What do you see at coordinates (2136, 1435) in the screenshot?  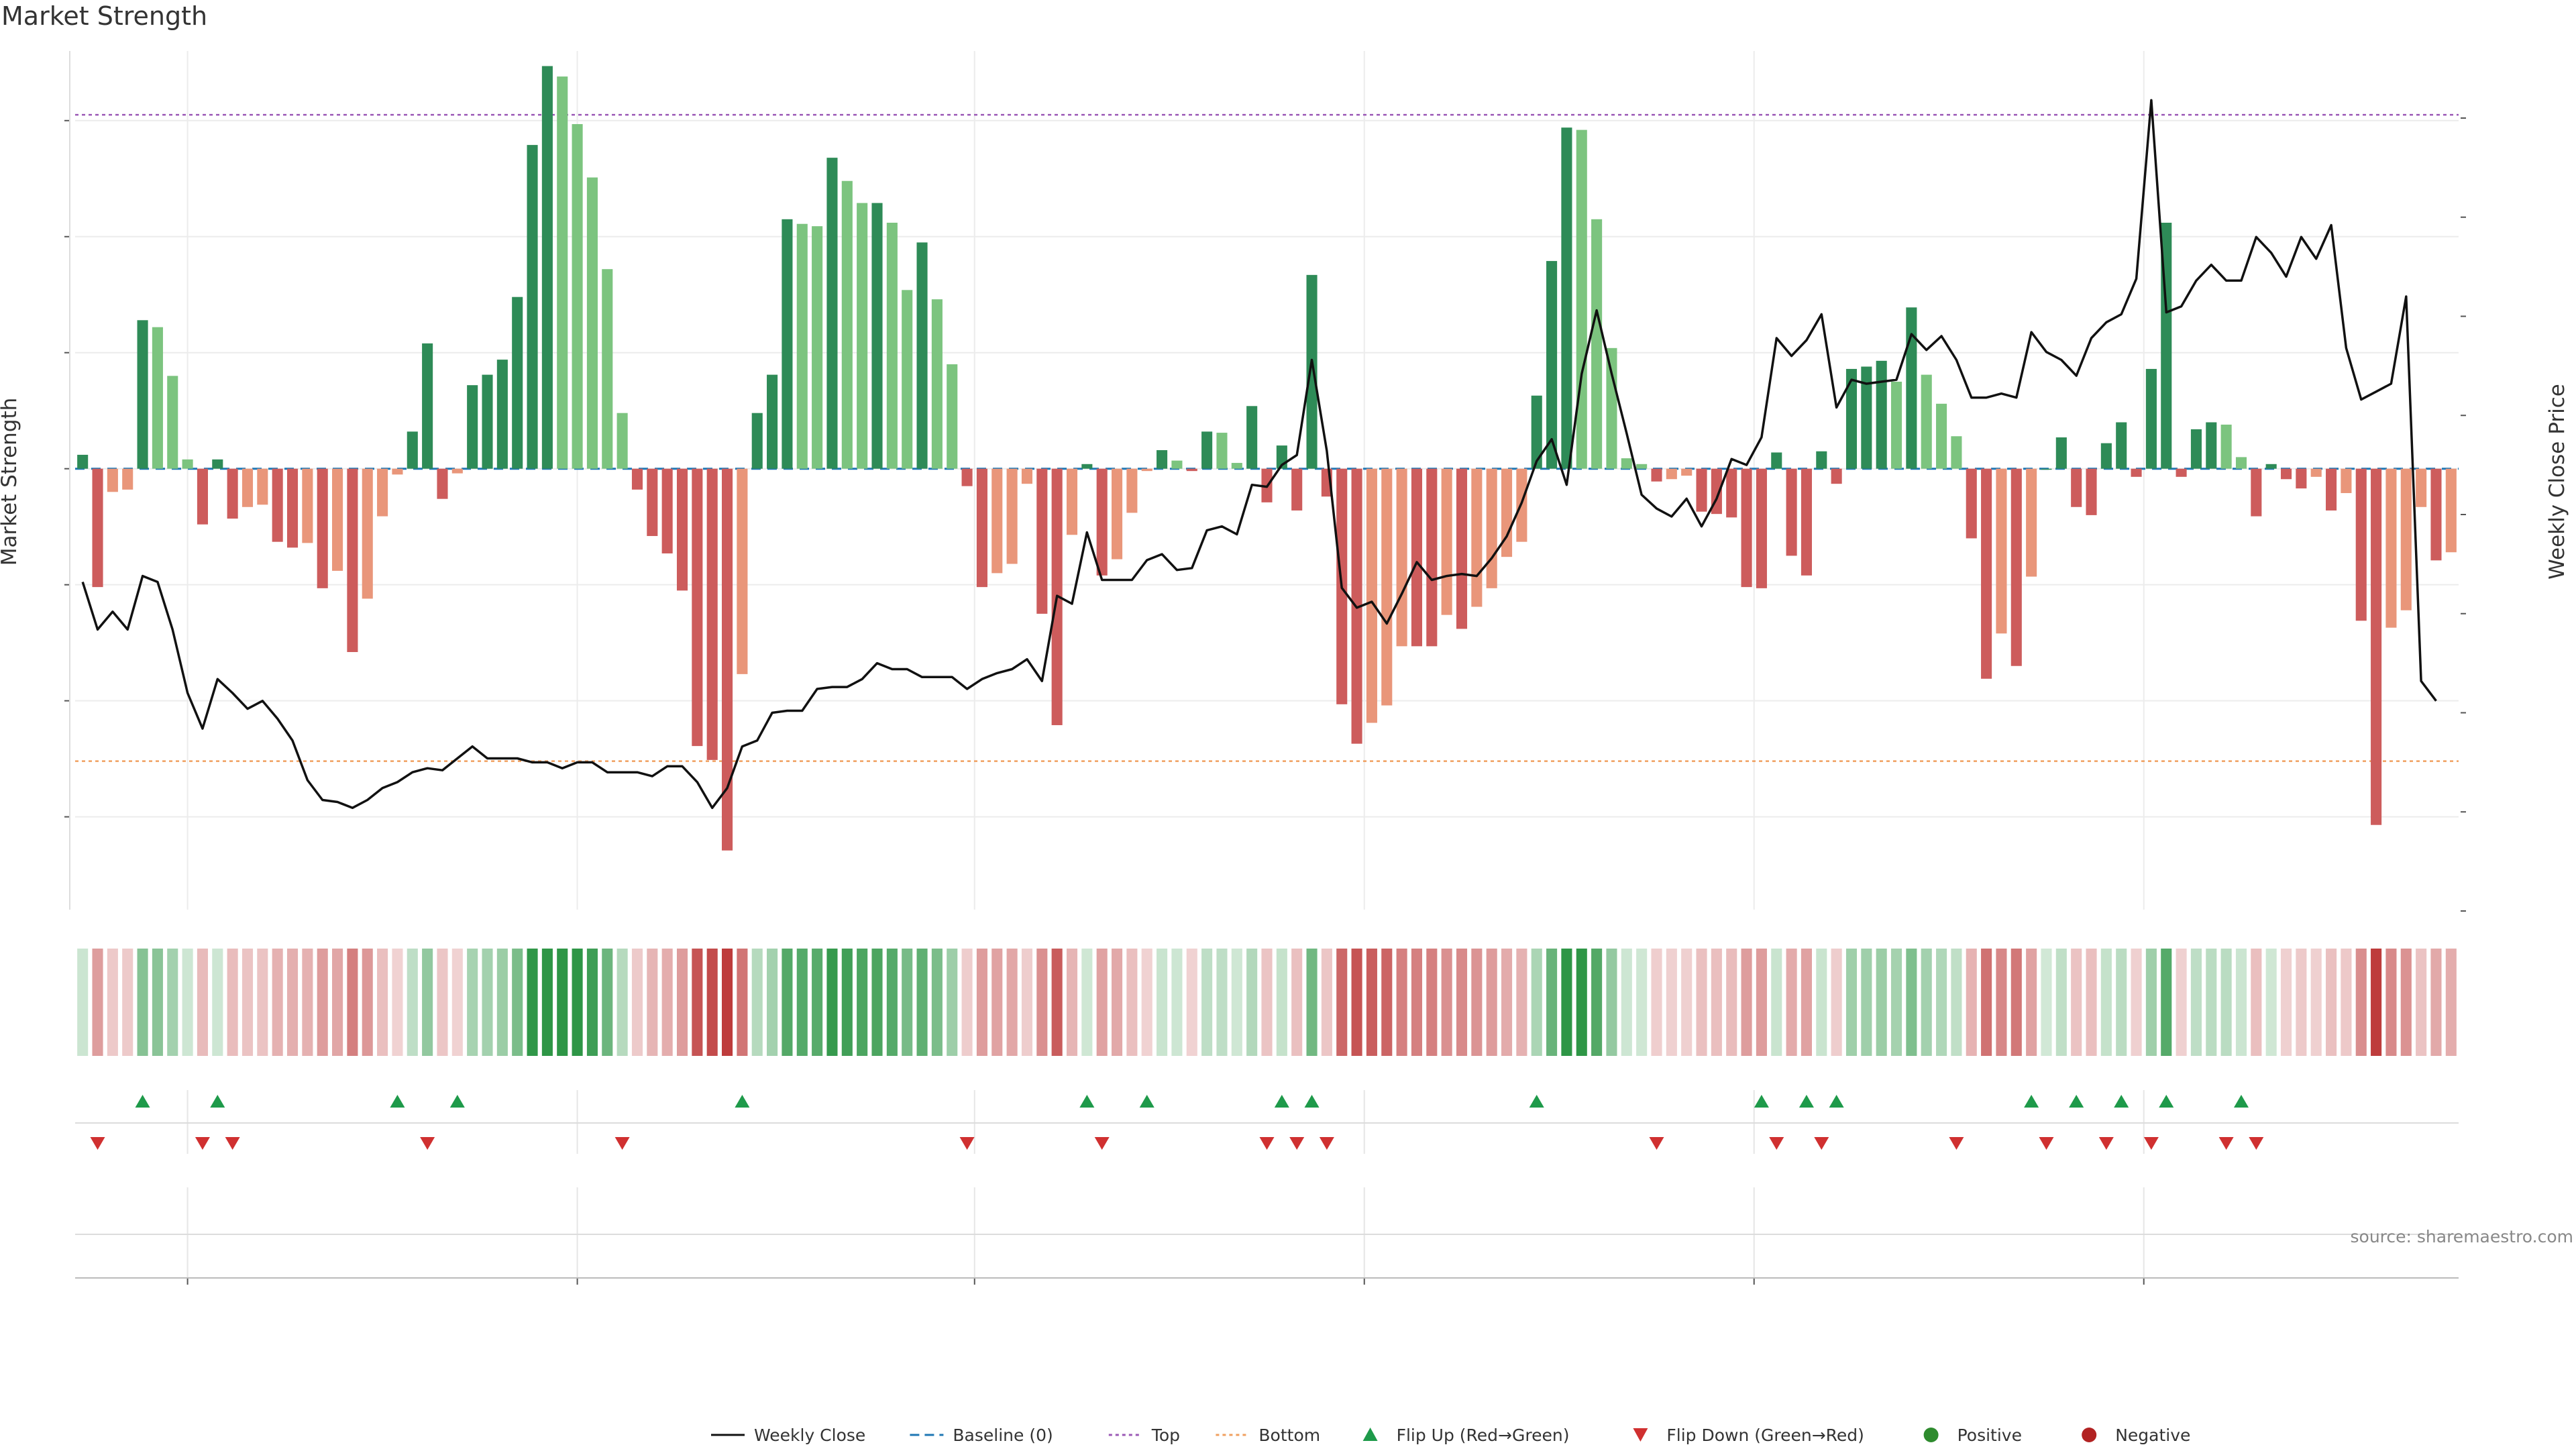 I see `legend-item: Negative` at bounding box center [2136, 1435].